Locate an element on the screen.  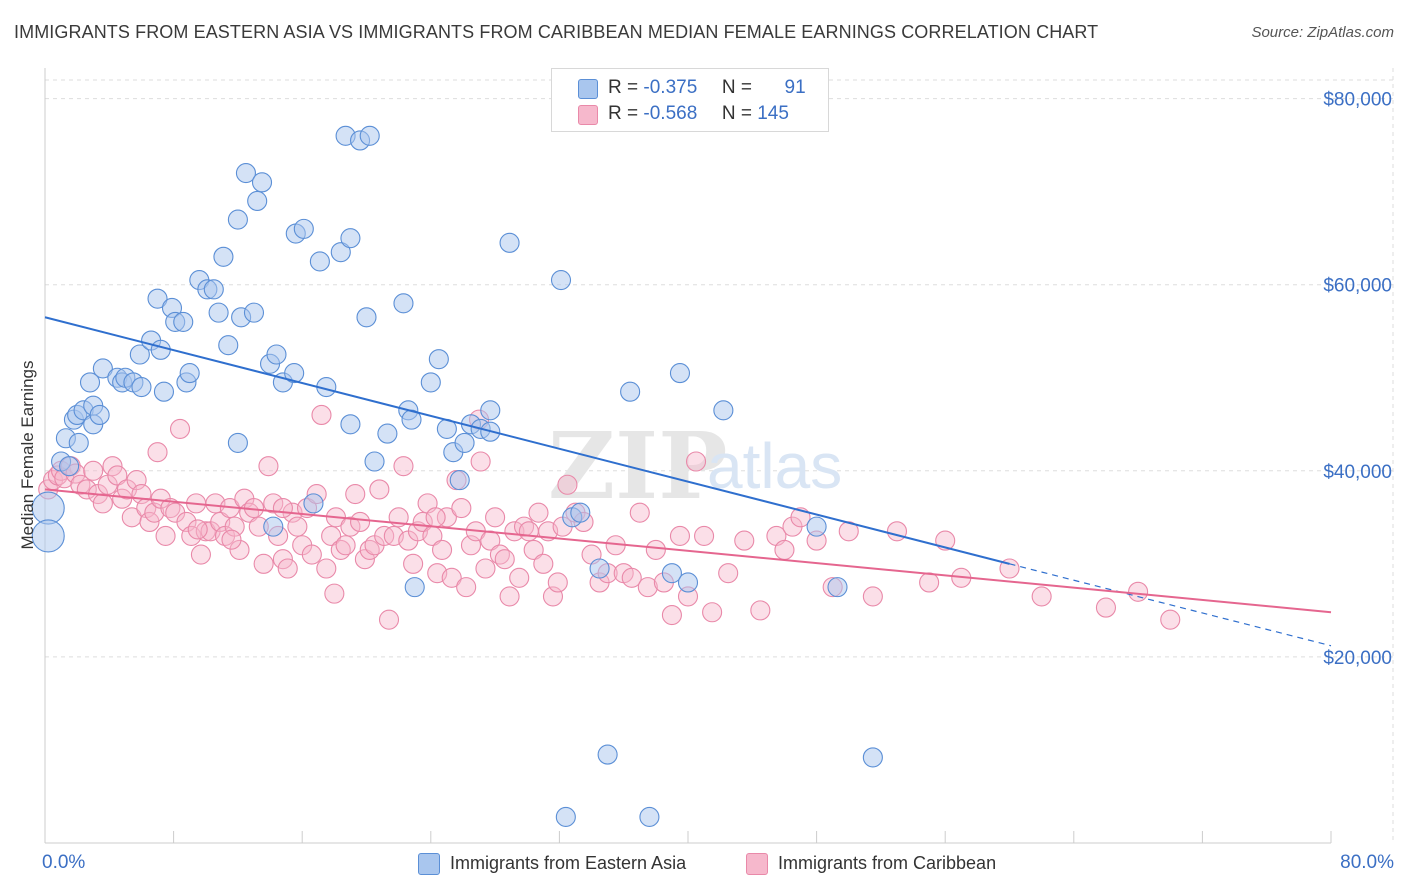
bottom-legend-label: Immigrants from Caribbean is located at coordinates (887, 863).